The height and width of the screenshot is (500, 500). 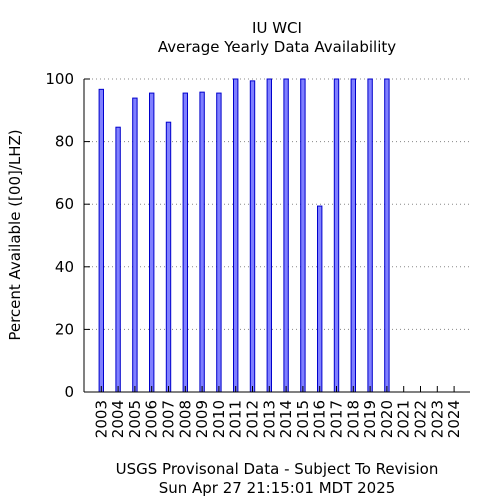 What do you see at coordinates (15, 234) in the screenshot?
I see `y-axis-label: Percent Available ([00]/LHZ)` at bounding box center [15, 234].